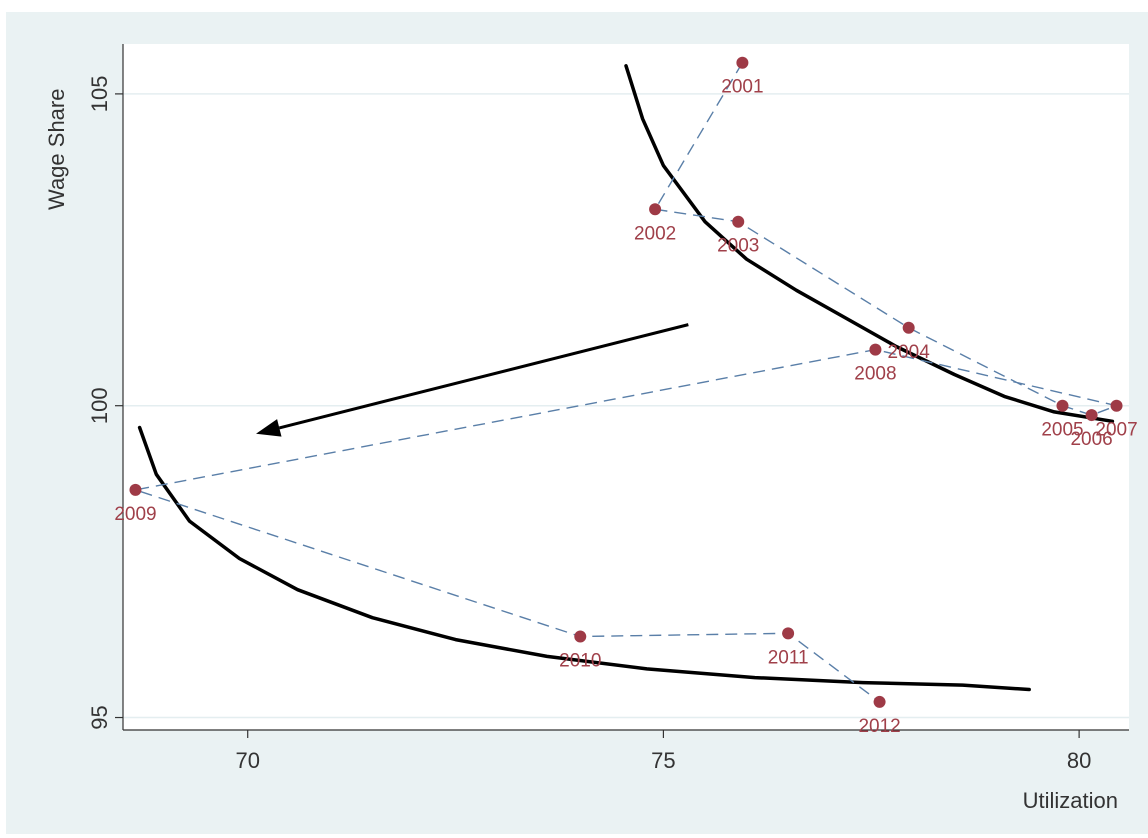 Image resolution: width=1148 pixels, height=838 pixels. Describe the element at coordinates (247, 760) in the screenshot. I see `x-tick-label: 70` at that location.